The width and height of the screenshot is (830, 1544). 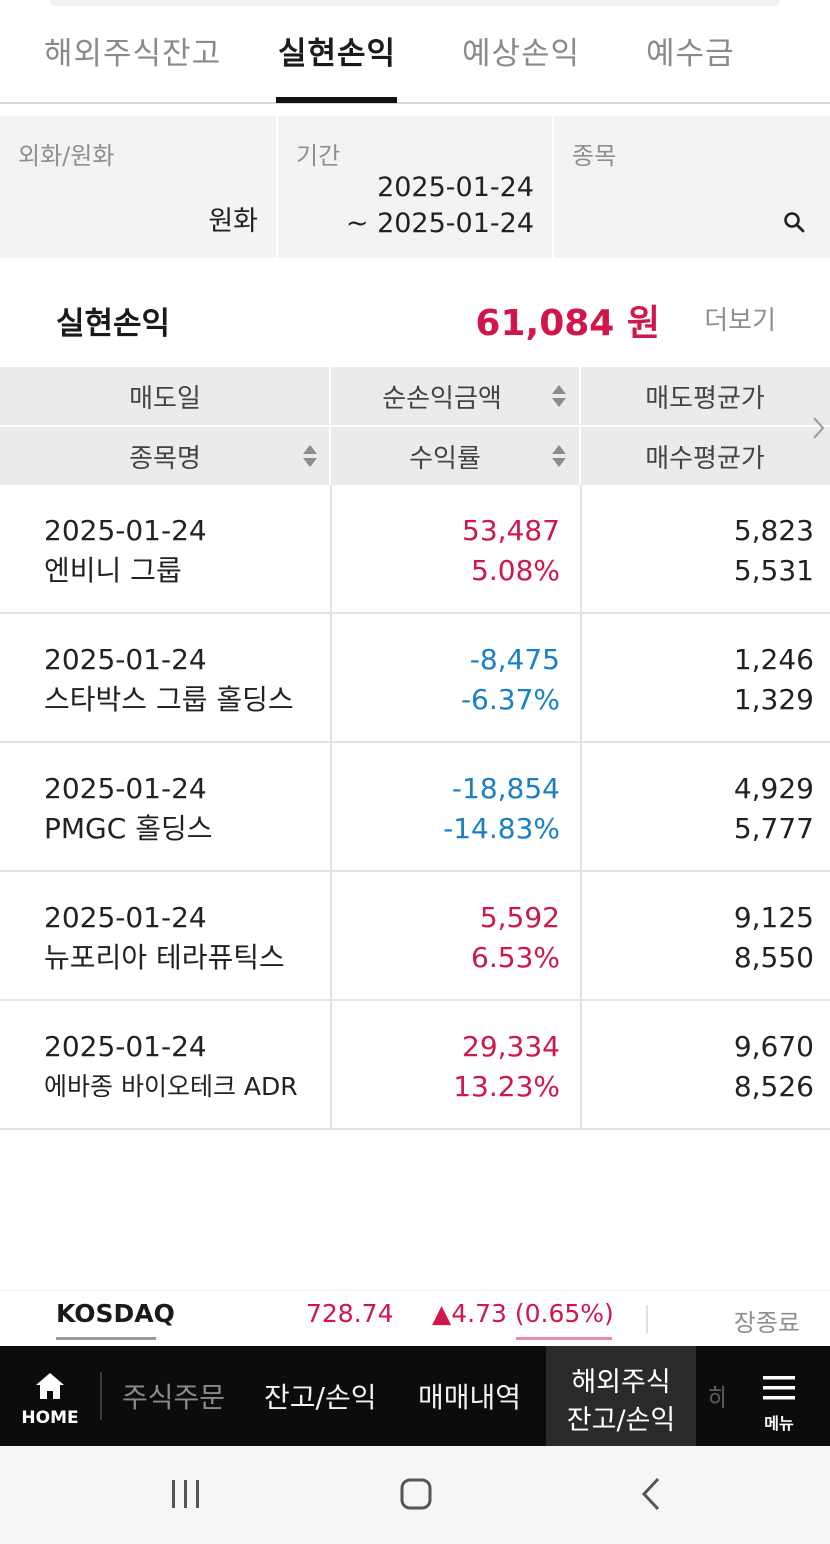 I want to click on net-profit: 5,592, so click(x=519, y=917).